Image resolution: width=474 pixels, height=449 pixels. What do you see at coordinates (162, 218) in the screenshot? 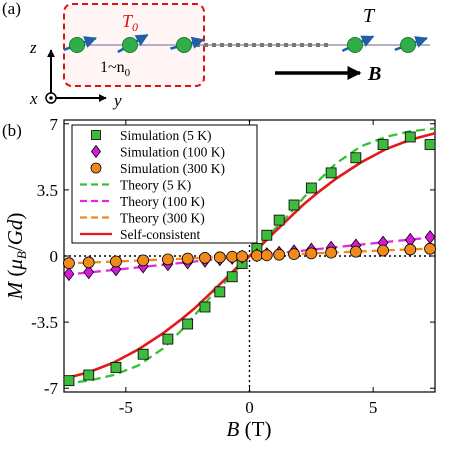
I see `legend-label: Theory (300 K)` at bounding box center [162, 218].